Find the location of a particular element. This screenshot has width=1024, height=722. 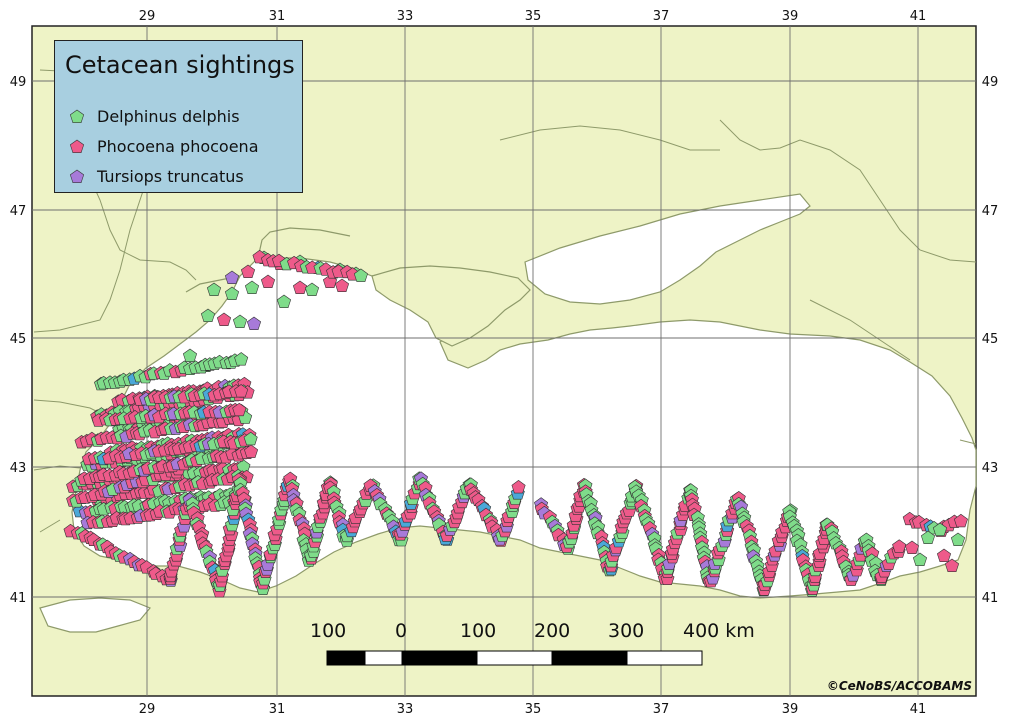

lat-tick-left: 43 is located at coordinates (18, 468).